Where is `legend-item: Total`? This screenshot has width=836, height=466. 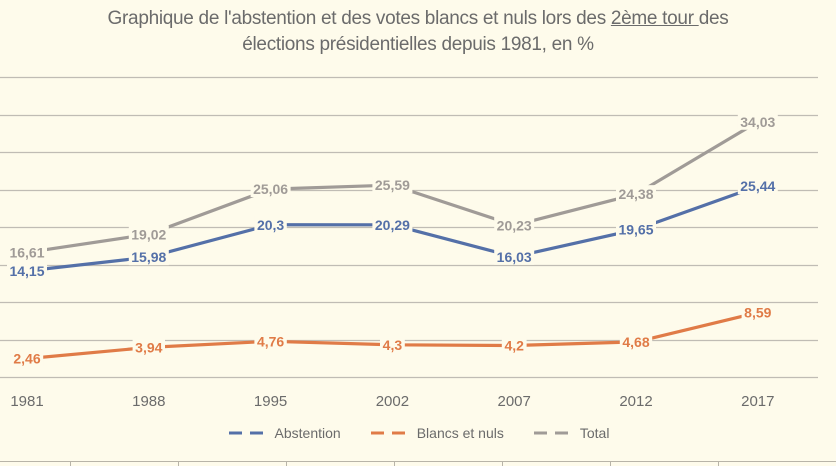
legend-item: Total is located at coordinates (571, 433).